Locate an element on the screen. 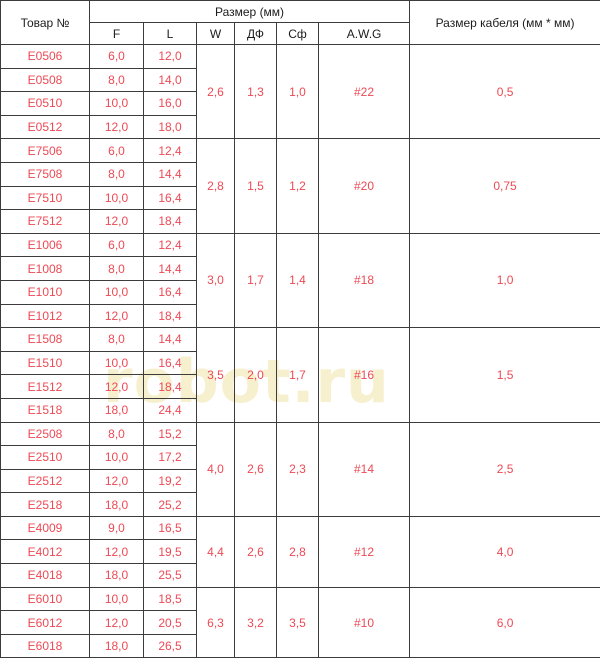  cell-df: 3,2 is located at coordinates (256, 622).